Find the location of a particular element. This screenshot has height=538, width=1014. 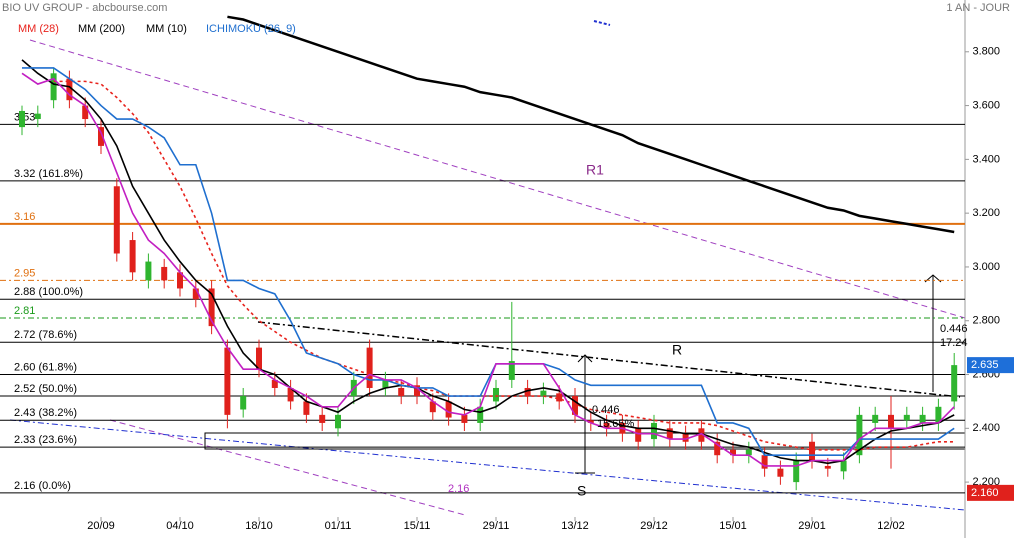

level-label: 2.81 is located at coordinates (24, 311).